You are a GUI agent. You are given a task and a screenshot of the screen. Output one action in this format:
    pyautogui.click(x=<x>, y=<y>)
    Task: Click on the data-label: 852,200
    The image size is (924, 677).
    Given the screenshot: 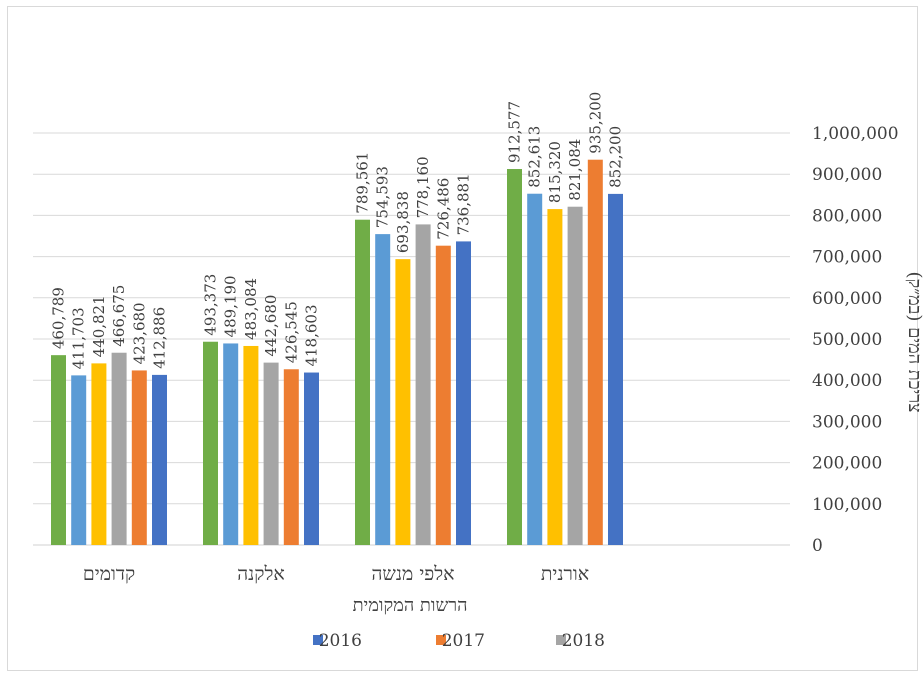 What is the action you would take?
    pyautogui.click(x=616, y=157)
    